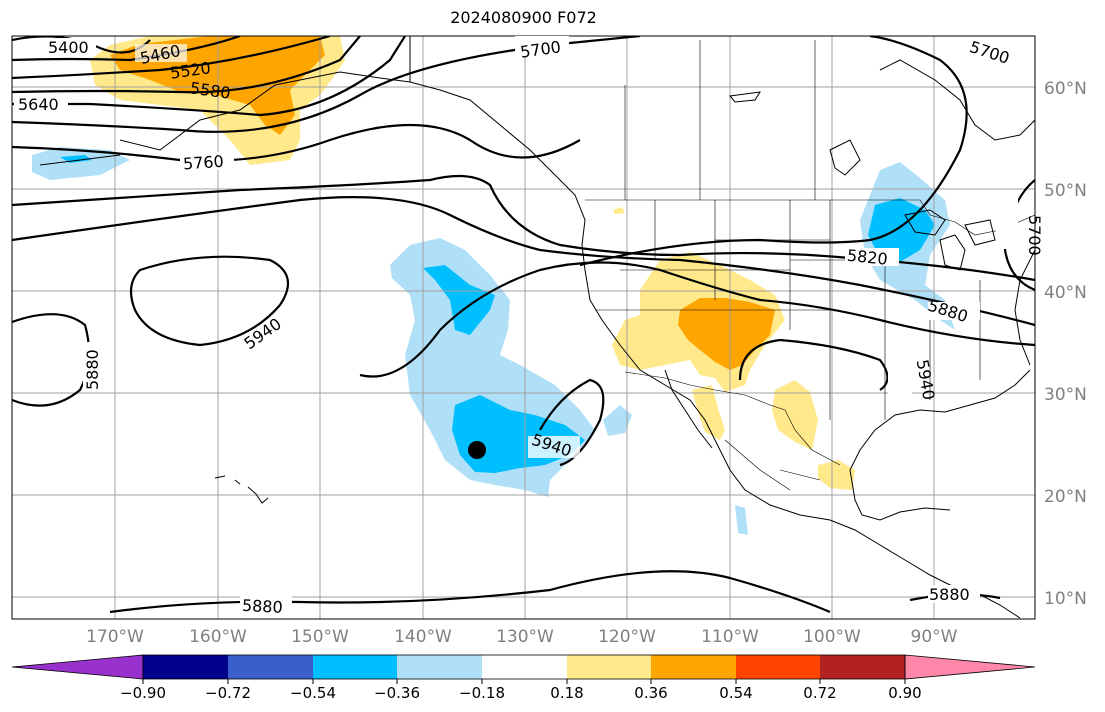  I want to click on plot-title: 2024080900 F072, so click(523, 17).